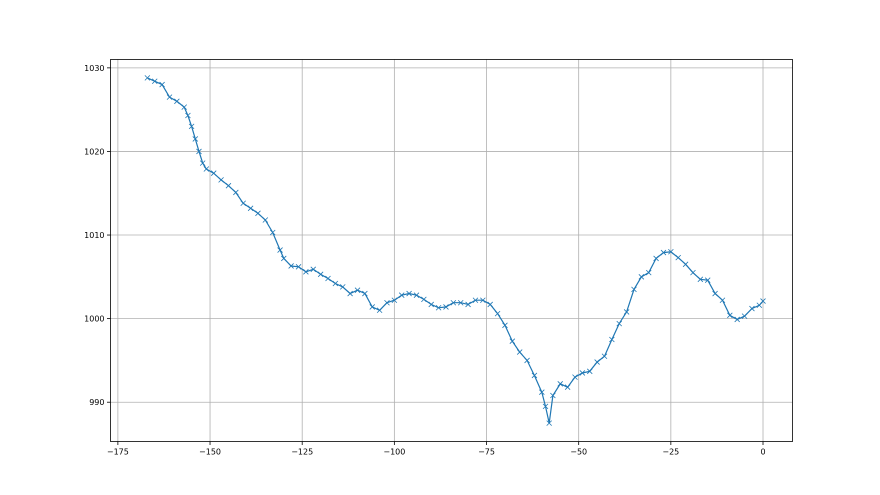 The height and width of the screenshot is (495, 880). I want to click on y-tick-label: 990, so click(96, 402).